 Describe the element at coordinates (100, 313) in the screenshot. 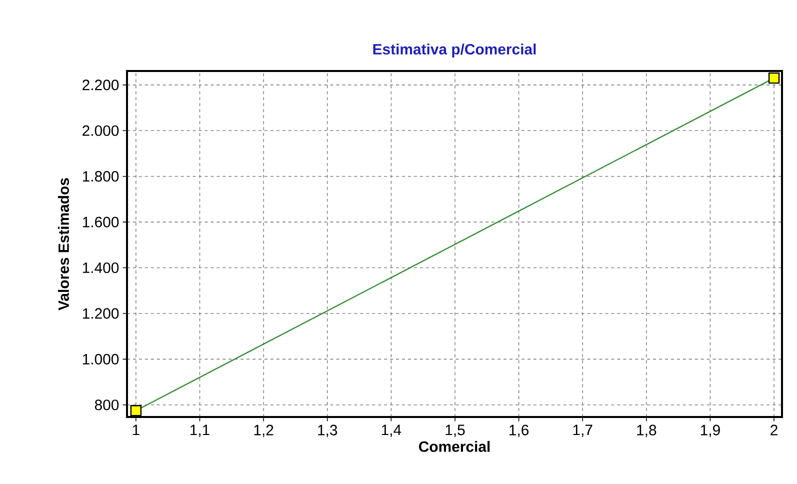

I see `y-tick-label: 1.200` at that location.